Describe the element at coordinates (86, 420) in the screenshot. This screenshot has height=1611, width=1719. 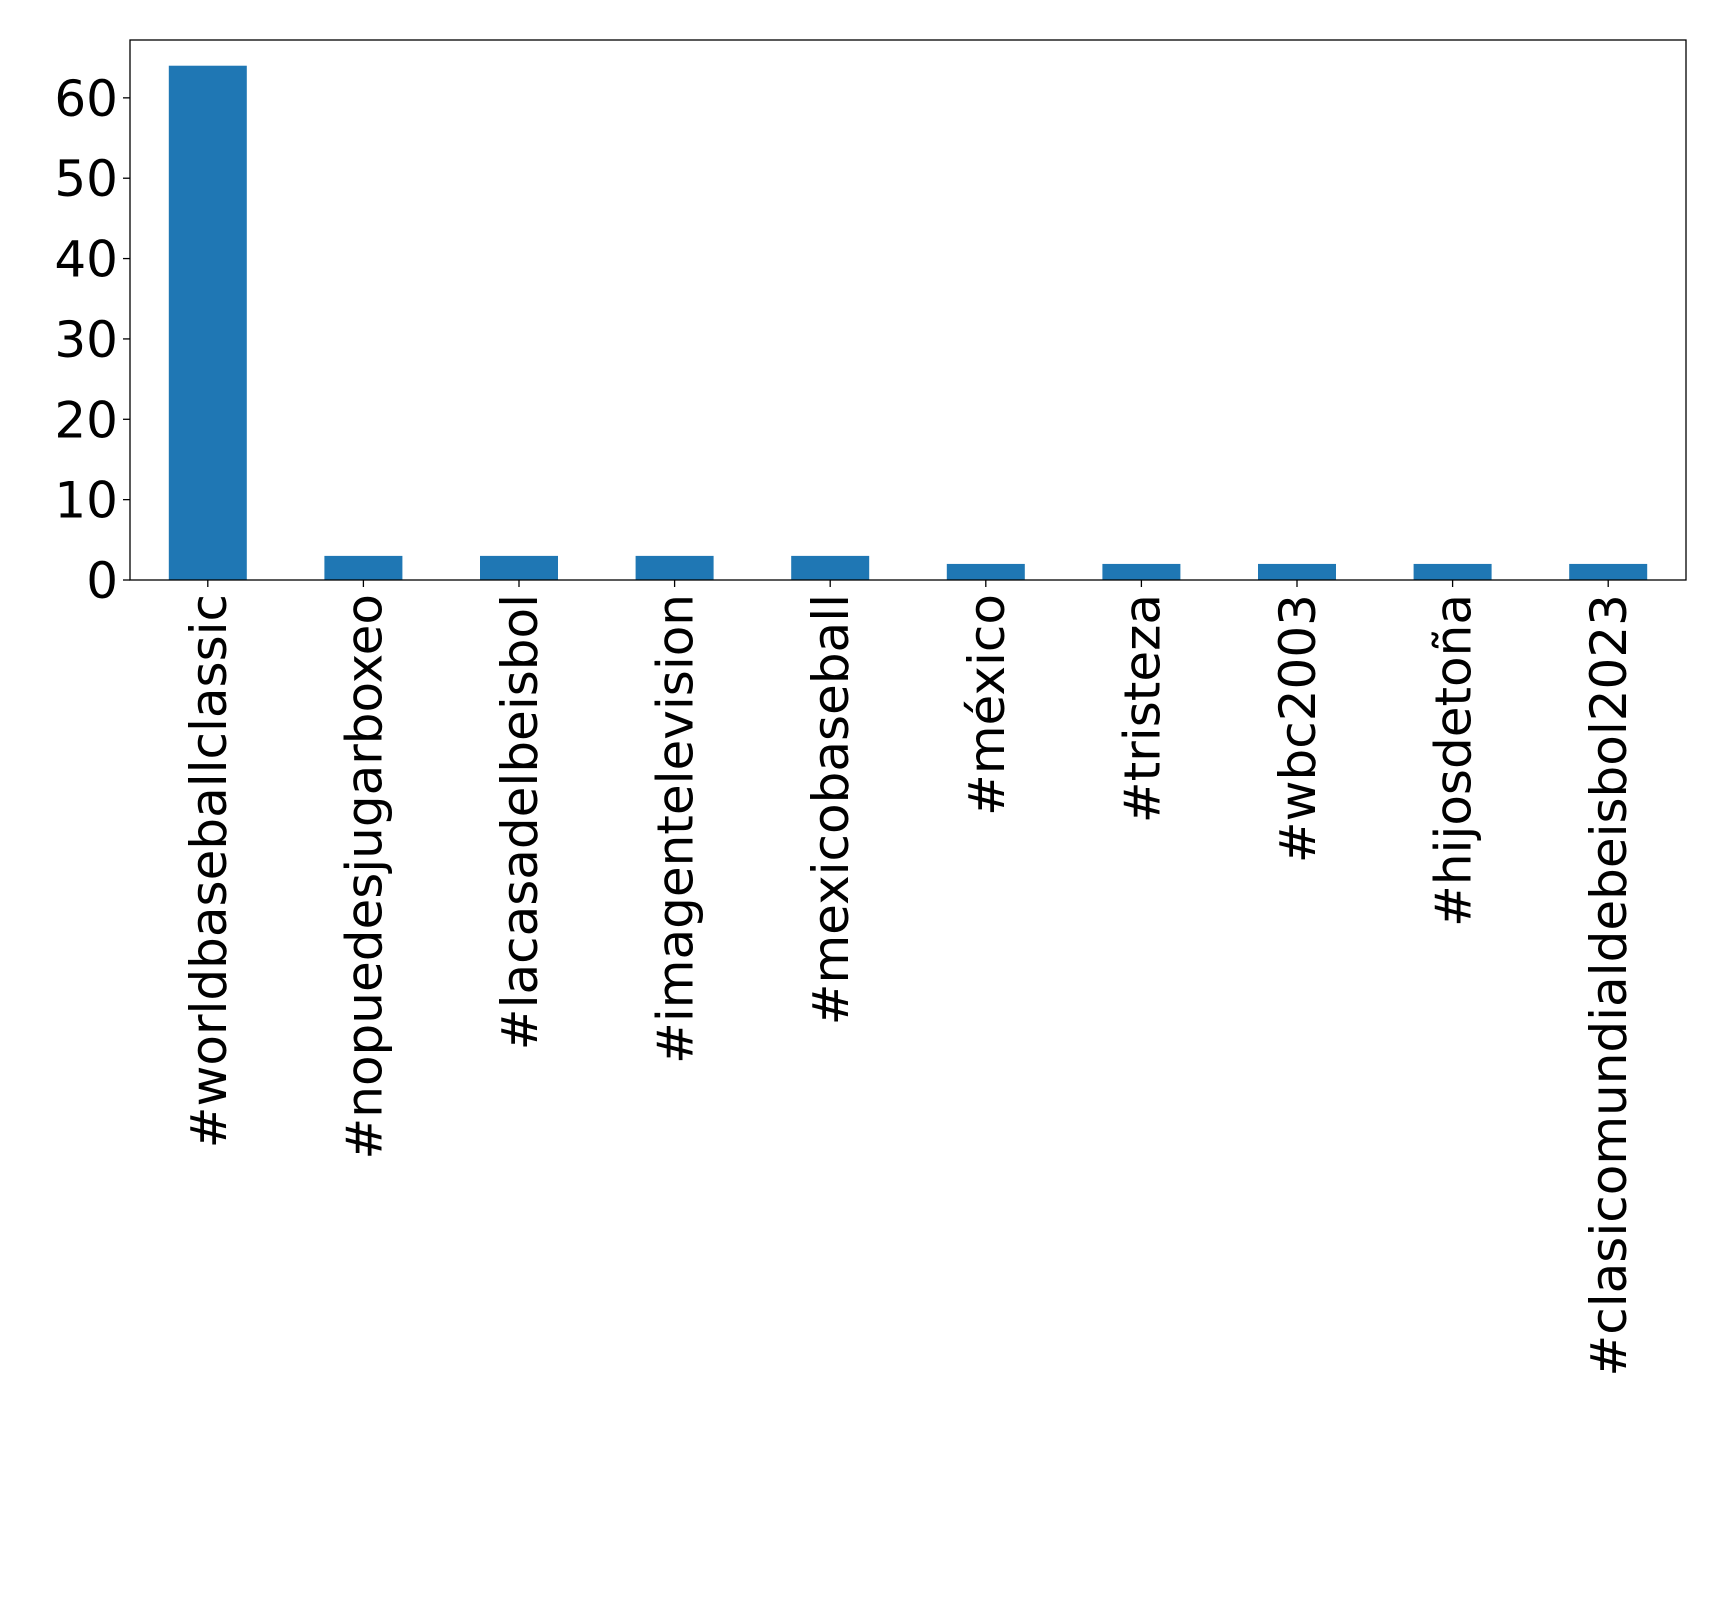
I see `y-tick-label: 20` at that location.